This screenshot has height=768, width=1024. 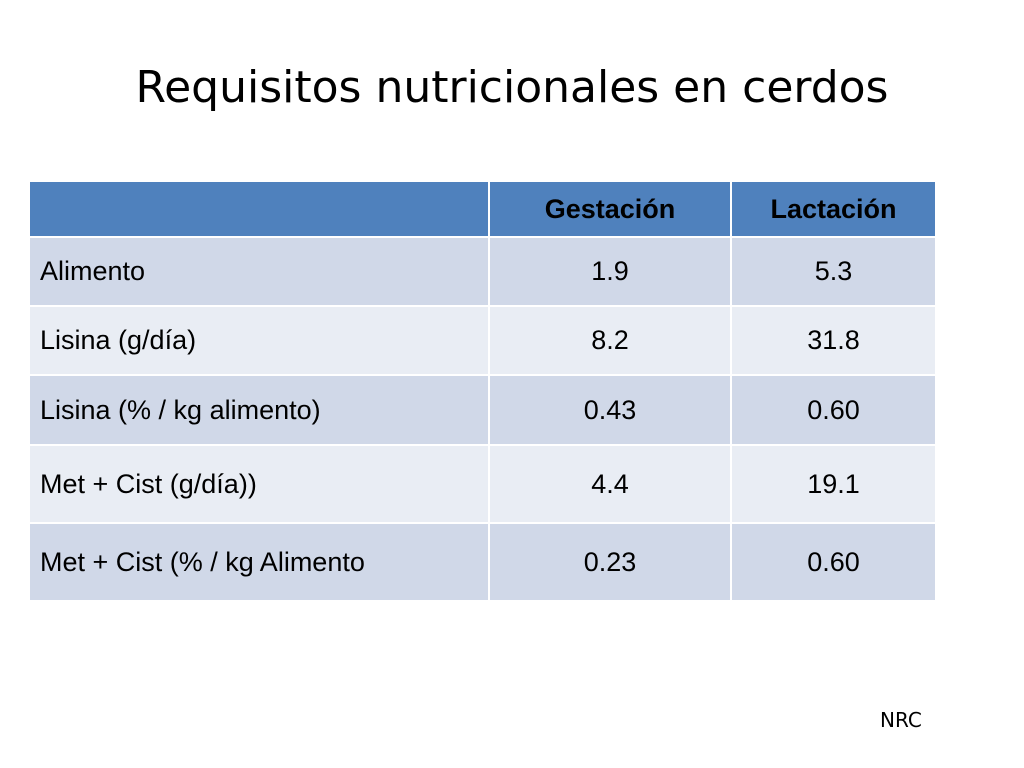 What do you see at coordinates (610, 484) in the screenshot?
I see `gestacion-value: 4.4` at bounding box center [610, 484].